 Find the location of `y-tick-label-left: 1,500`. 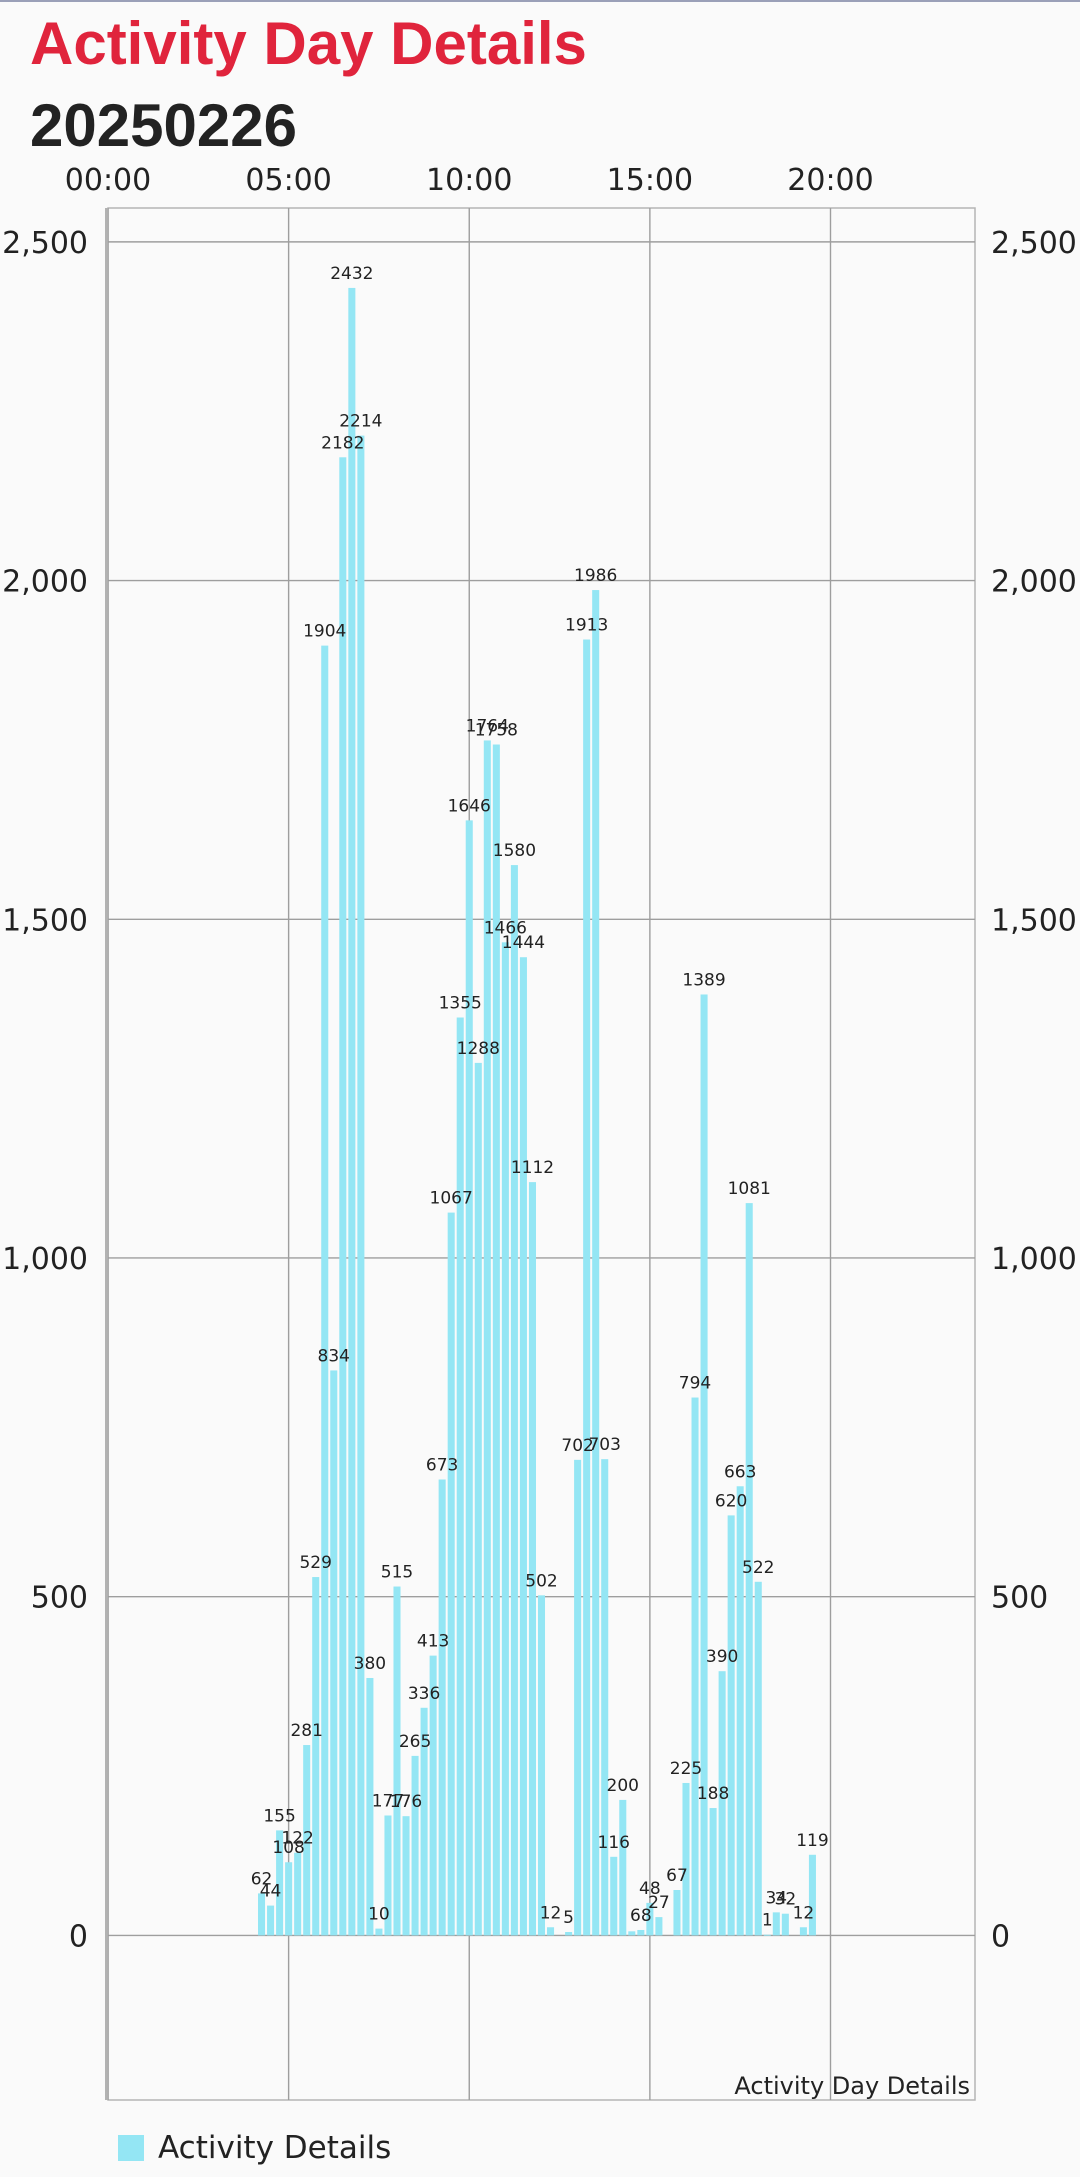

y-tick-label-left: 1,500 is located at coordinates (45, 920).